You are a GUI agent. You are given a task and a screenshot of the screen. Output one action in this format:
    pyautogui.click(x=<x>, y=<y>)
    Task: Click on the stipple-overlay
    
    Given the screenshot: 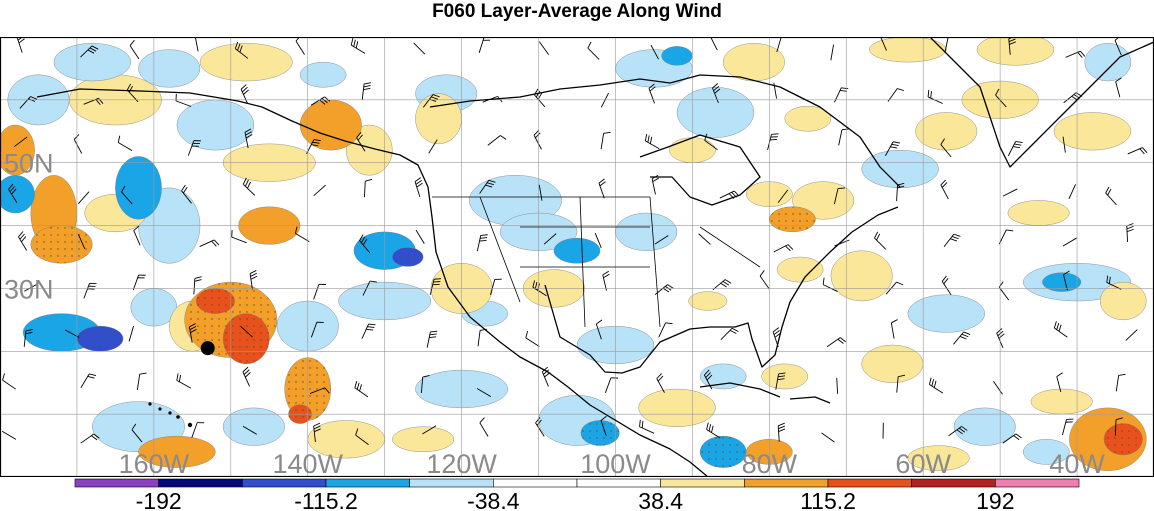 What is the action you would take?
    pyautogui.click(x=1123, y=439)
    